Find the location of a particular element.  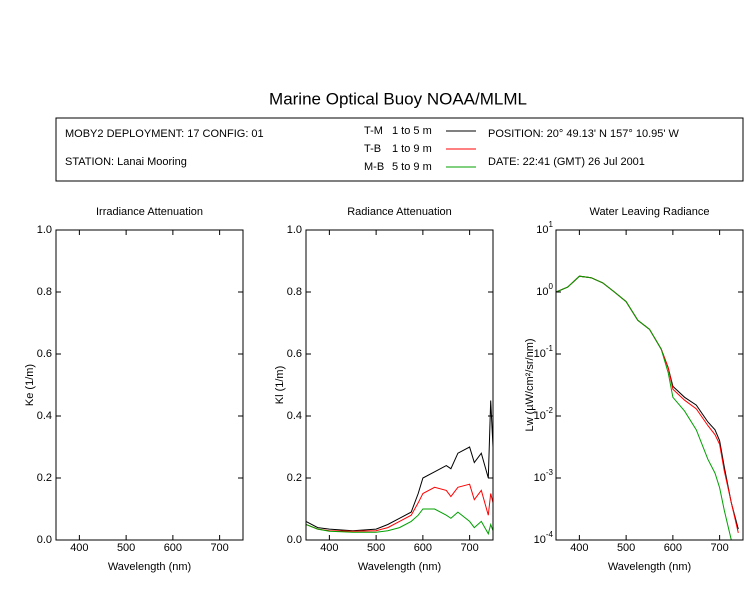

y-tick-exponent: -2 is located at coordinates (550, 410).